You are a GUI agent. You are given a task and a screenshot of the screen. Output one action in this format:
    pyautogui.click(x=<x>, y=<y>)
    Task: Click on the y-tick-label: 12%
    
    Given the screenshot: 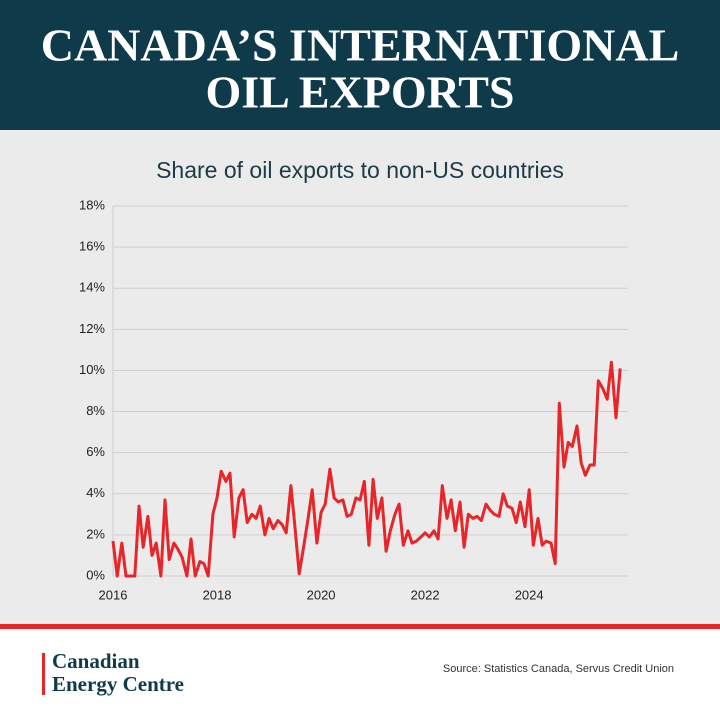 What is the action you would take?
    pyautogui.click(x=92, y=328)
    